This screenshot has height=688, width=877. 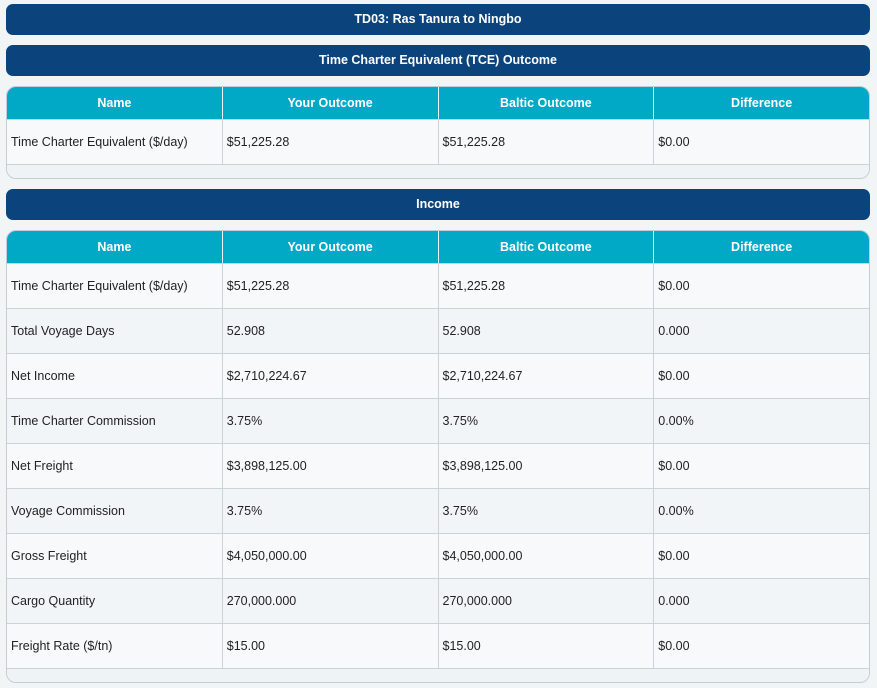 What do you see at coordinates (115, 376) in the screenshot?
I see `table-cell: Net Income` at bounding box center [115, 376].